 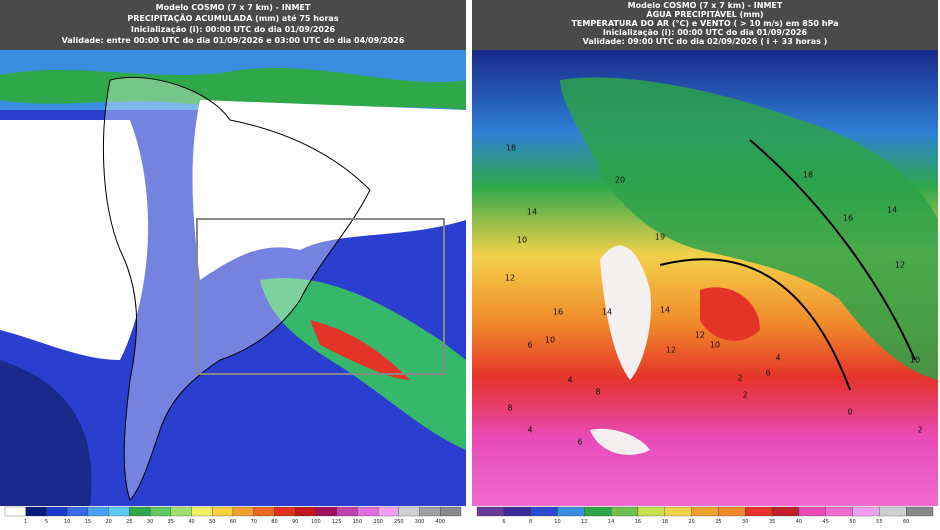 I want to click on colorbar-label: 8, so click(x=530, y=522).